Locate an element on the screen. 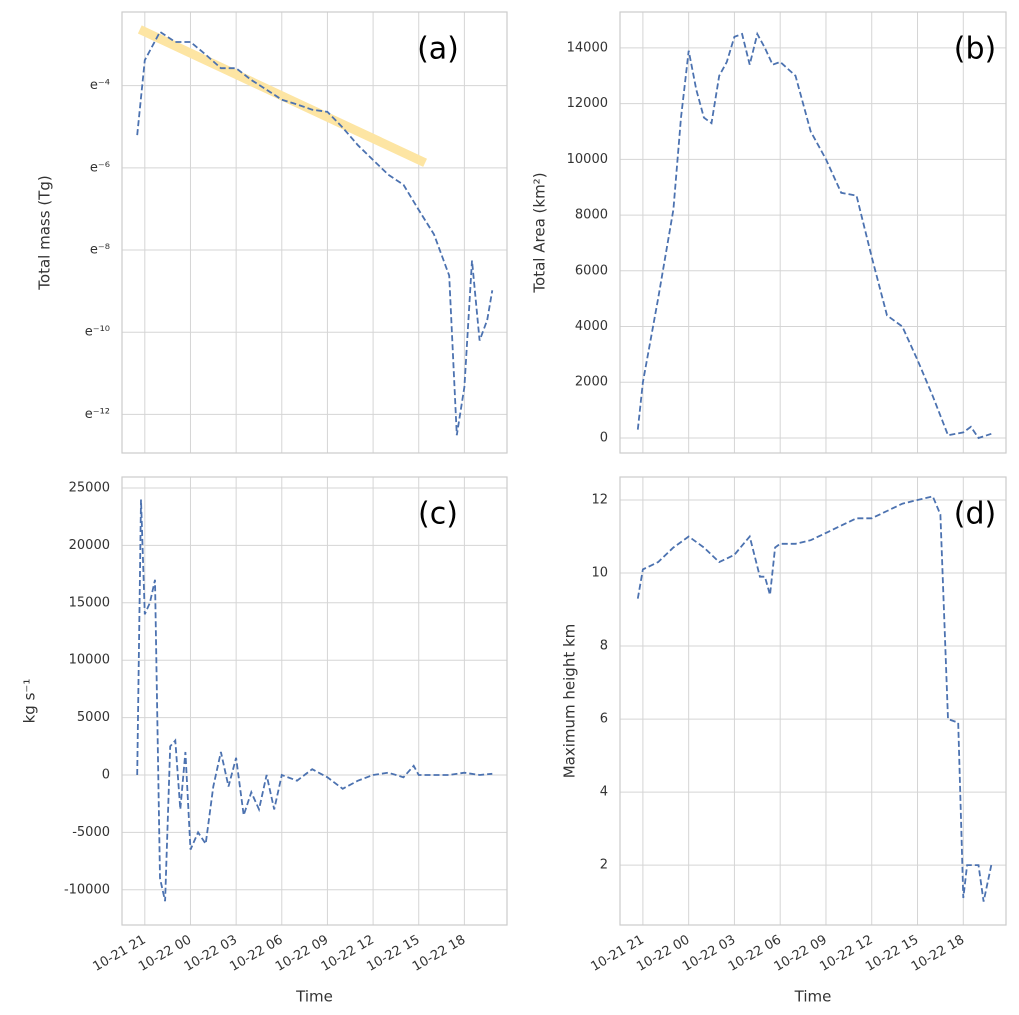 The width and height of the screenshot is (1019, 1015). y-tick-label: 12000 is located at coordinates (587, 103).